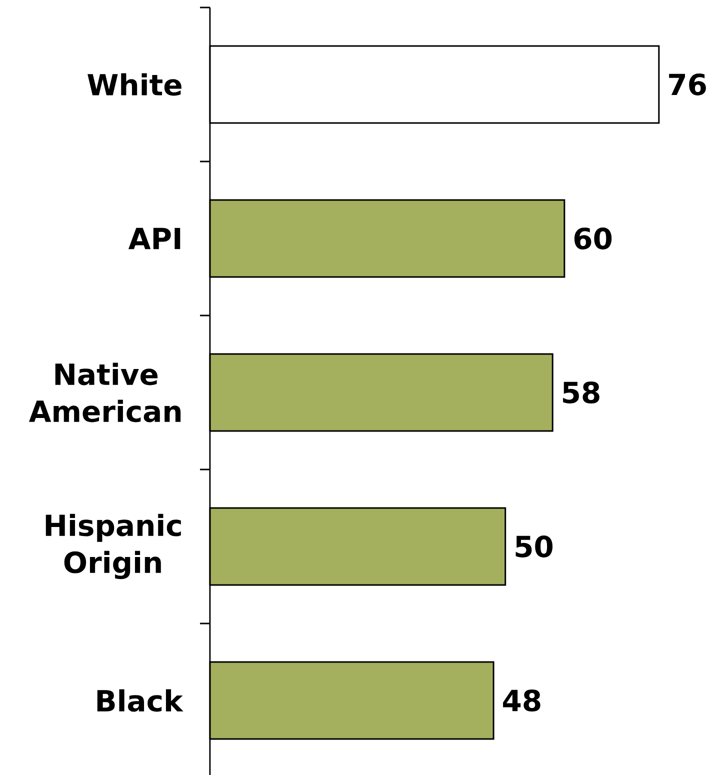  I want to click on y-tick-label: Black, so click(140, 700).